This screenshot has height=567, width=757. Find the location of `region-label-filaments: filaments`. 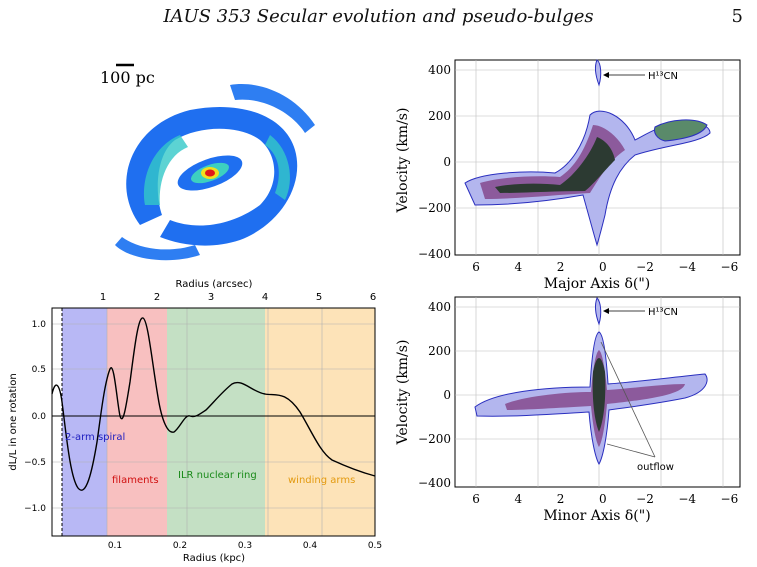

region-label-filaments: filaments is located at coordinates (135, 480).